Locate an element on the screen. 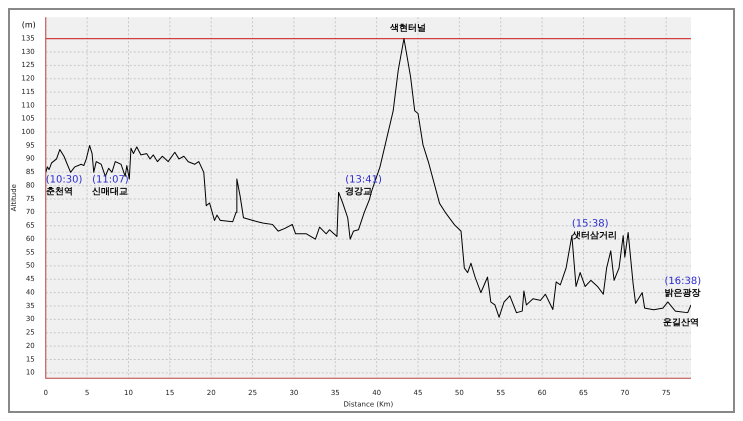 This screenshot has width=743, height=421. annotation: (15:38) 샛터삼거리 is located at coordinates (593, 229).